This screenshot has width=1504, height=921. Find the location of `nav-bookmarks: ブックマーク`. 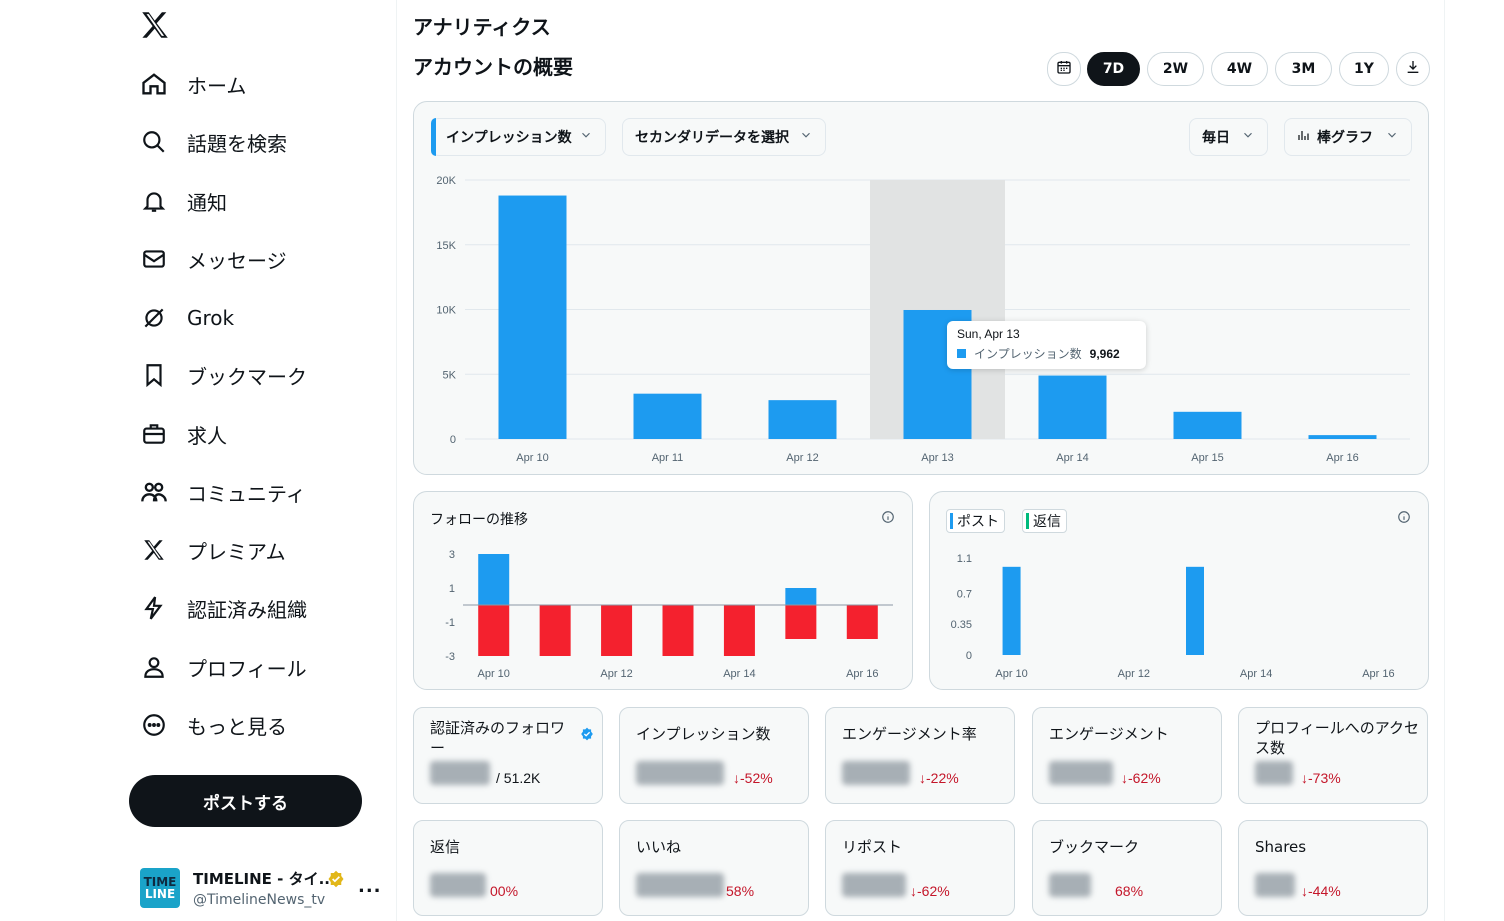

nav-bookmarks: ブックマーク is located at coordinates (222, 375).